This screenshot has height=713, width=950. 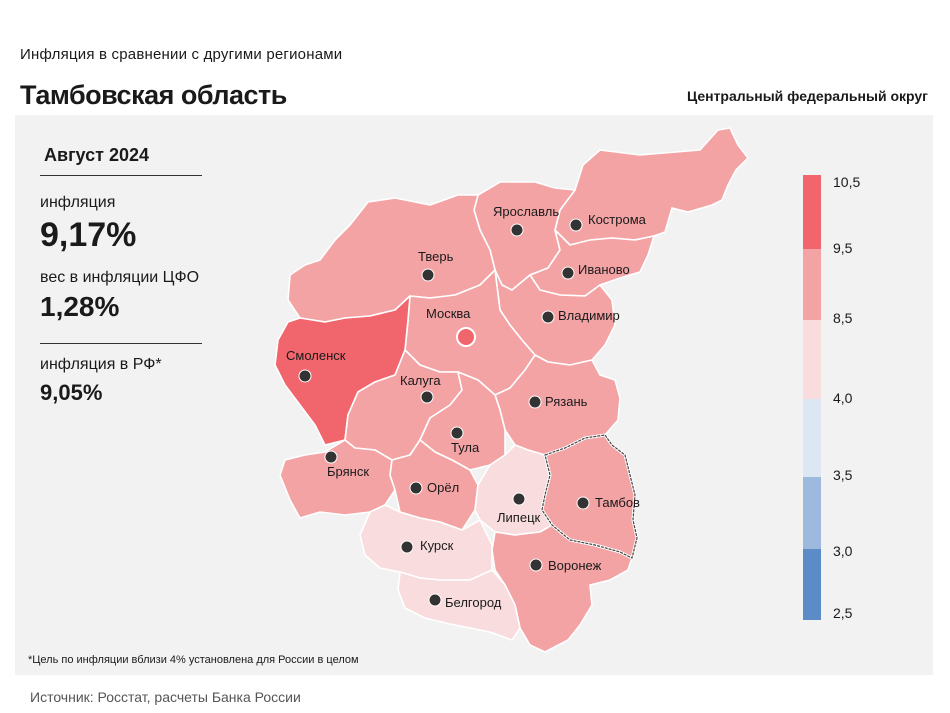 What do you see at coordinates (548, 317) in the screenshot?
I see `marker-vladimir` at bounding box center [548, 317].